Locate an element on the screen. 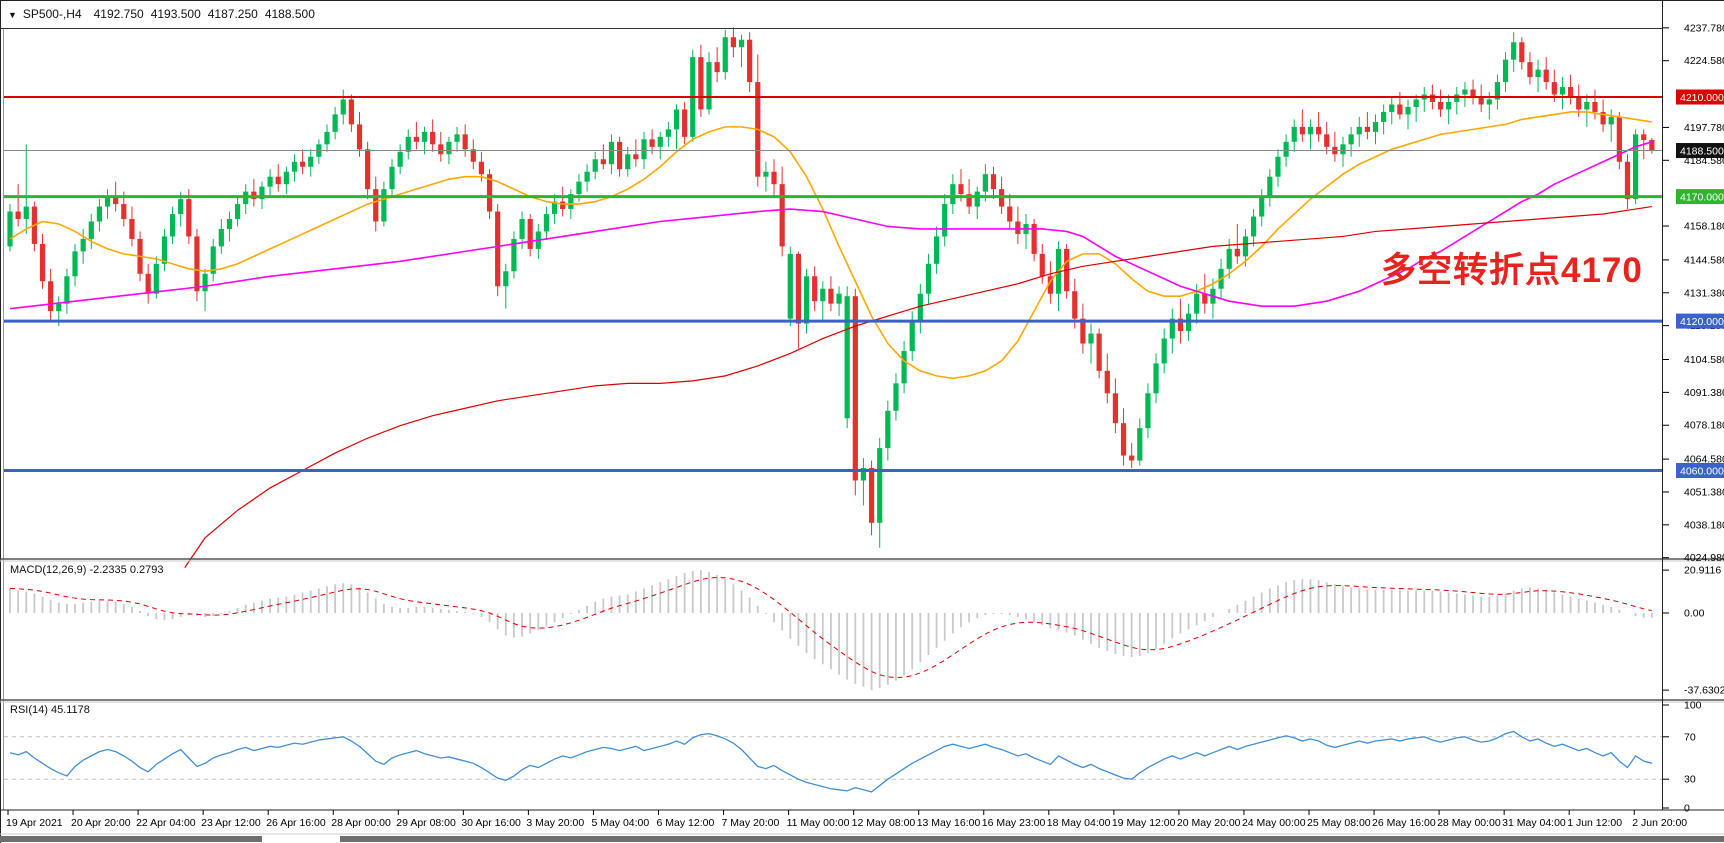 The width and height of the screenshot is (1724, 843). time-axis-label: 1 Jun 12:00 is located at coordinates (1594, 823).